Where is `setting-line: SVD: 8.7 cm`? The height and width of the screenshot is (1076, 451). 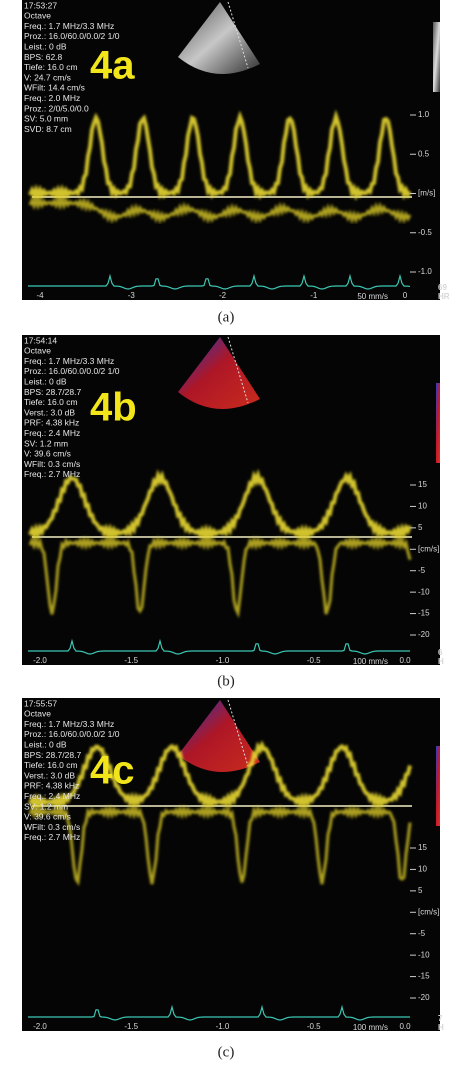 setting-line: SVD: 8.7 cm is located at coordinates (48, 129).